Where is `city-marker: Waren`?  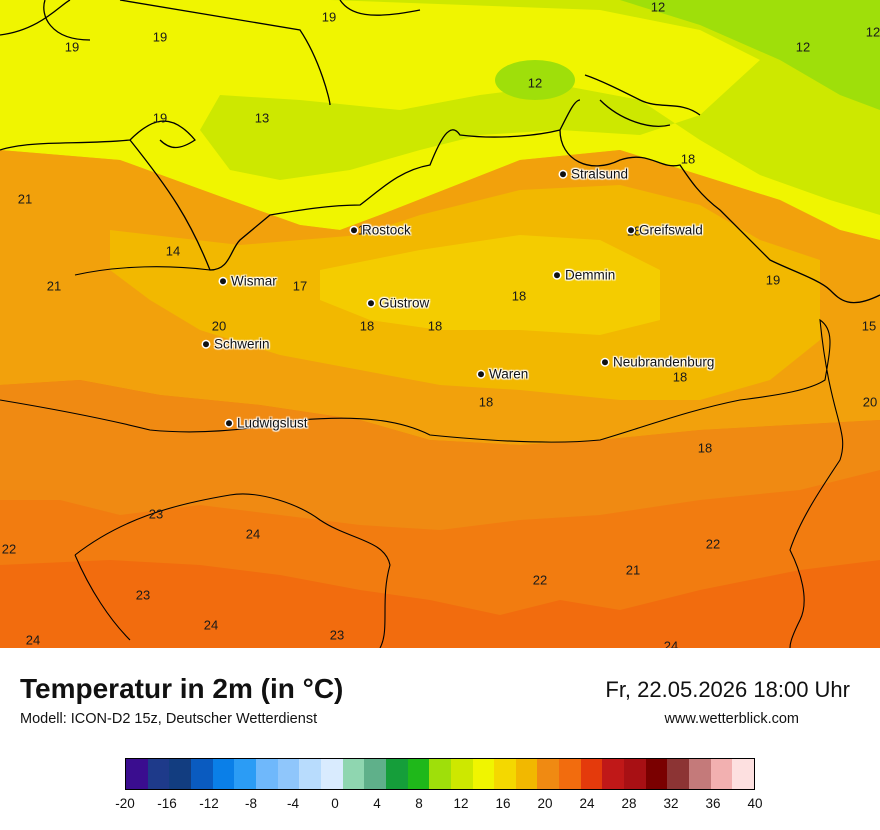
city-marker: Waren is located at coordinates (503, 374).